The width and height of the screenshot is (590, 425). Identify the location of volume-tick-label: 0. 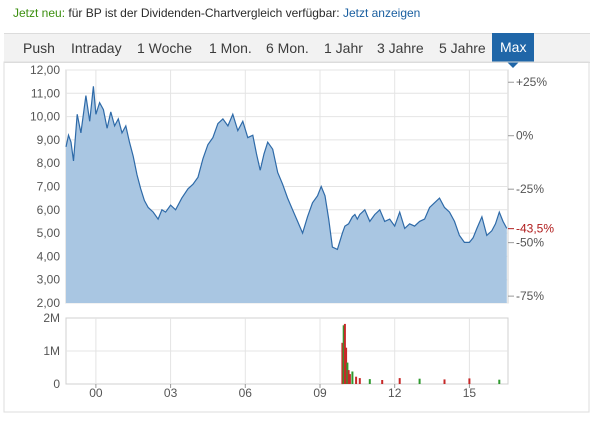
(56, 384).